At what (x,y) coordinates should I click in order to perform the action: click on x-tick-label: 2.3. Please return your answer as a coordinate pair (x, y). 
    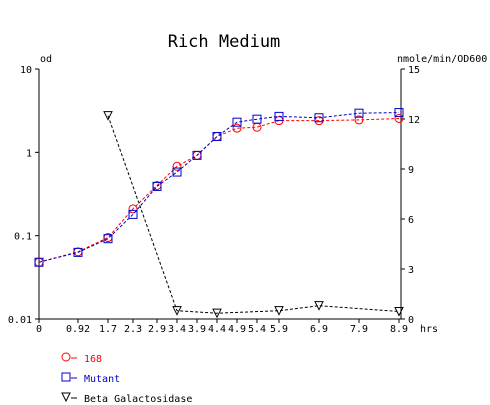
    Looking at the image, I should click on (133, 329).